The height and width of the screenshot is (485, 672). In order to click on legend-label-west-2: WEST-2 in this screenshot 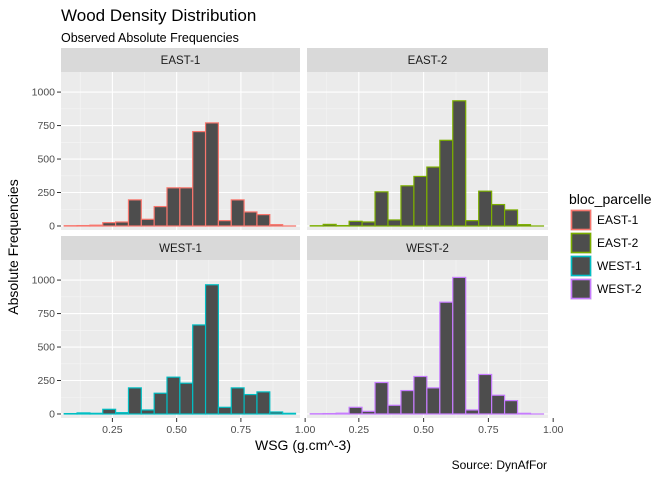, I will do `click(619, 289)`.